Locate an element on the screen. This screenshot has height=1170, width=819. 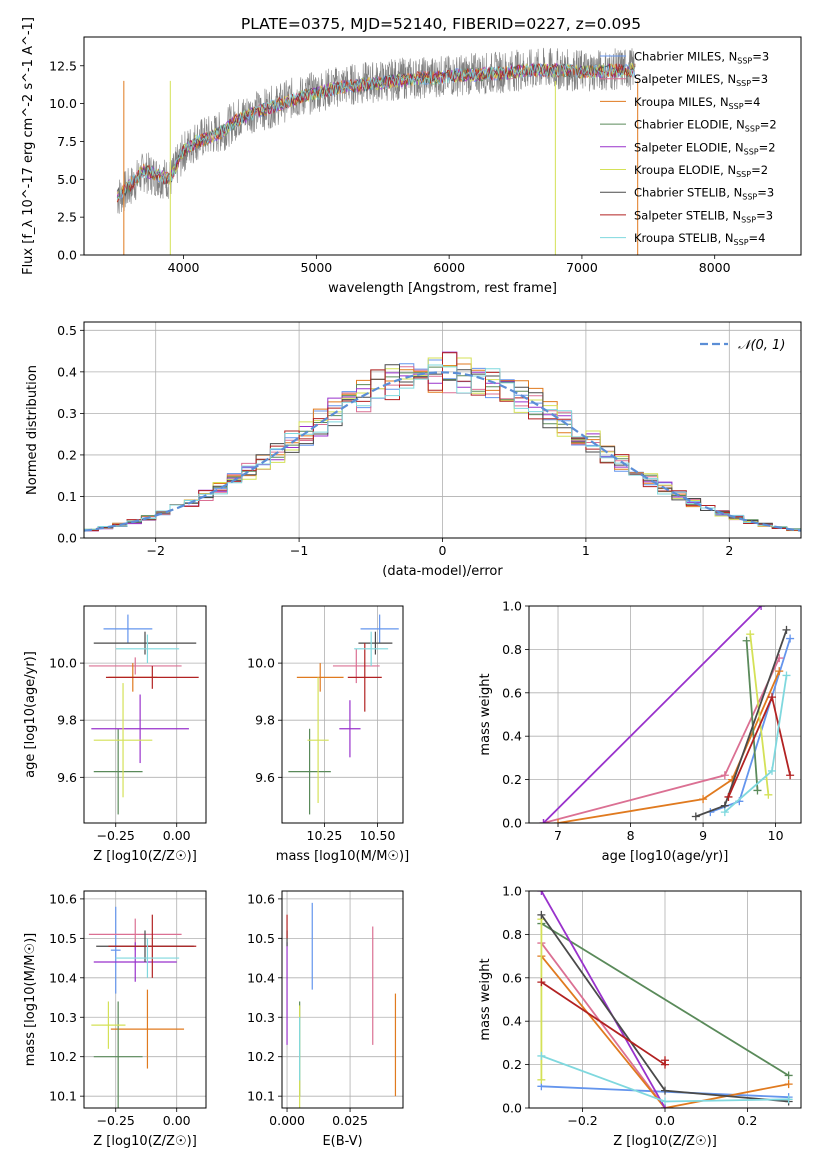
legend-entry: Kroupa MILES, NSSP=4 is located at coordinates (697, 103).